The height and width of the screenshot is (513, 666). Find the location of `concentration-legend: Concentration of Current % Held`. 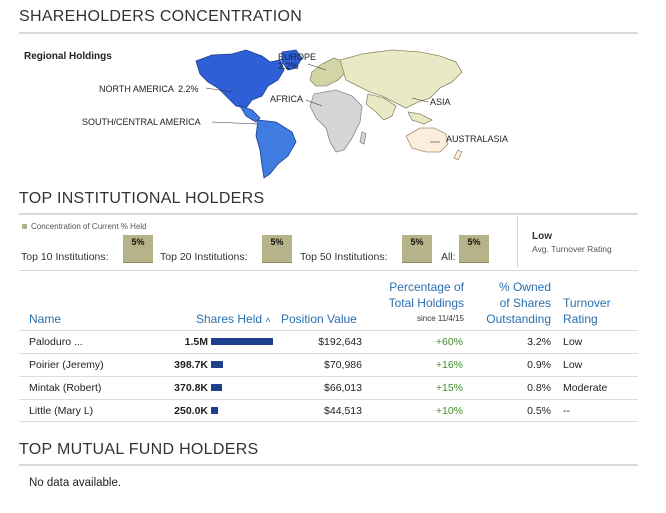

concentration-legend: Concentration of Current % Held is located at coordinates (84, 226).